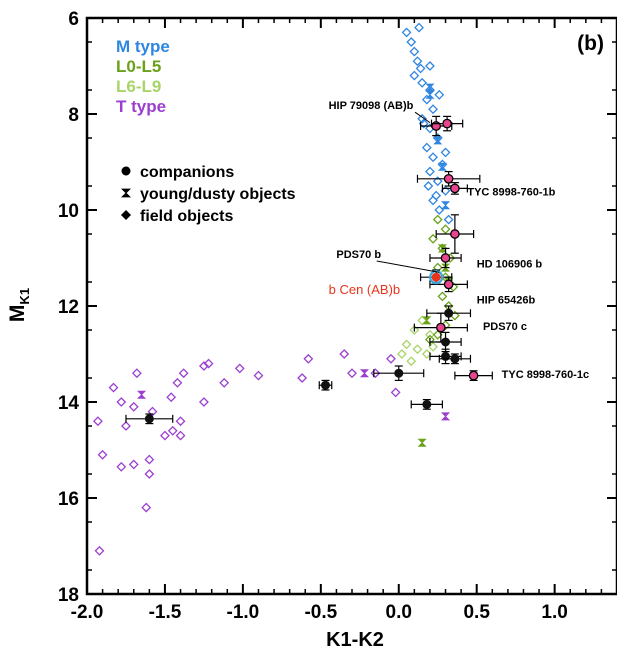 This screenshot has height=662, width=617. Describe the element at coordinates (506, 301) in the screenshot. I see `annotation-label: HIP 65426b` at that location.